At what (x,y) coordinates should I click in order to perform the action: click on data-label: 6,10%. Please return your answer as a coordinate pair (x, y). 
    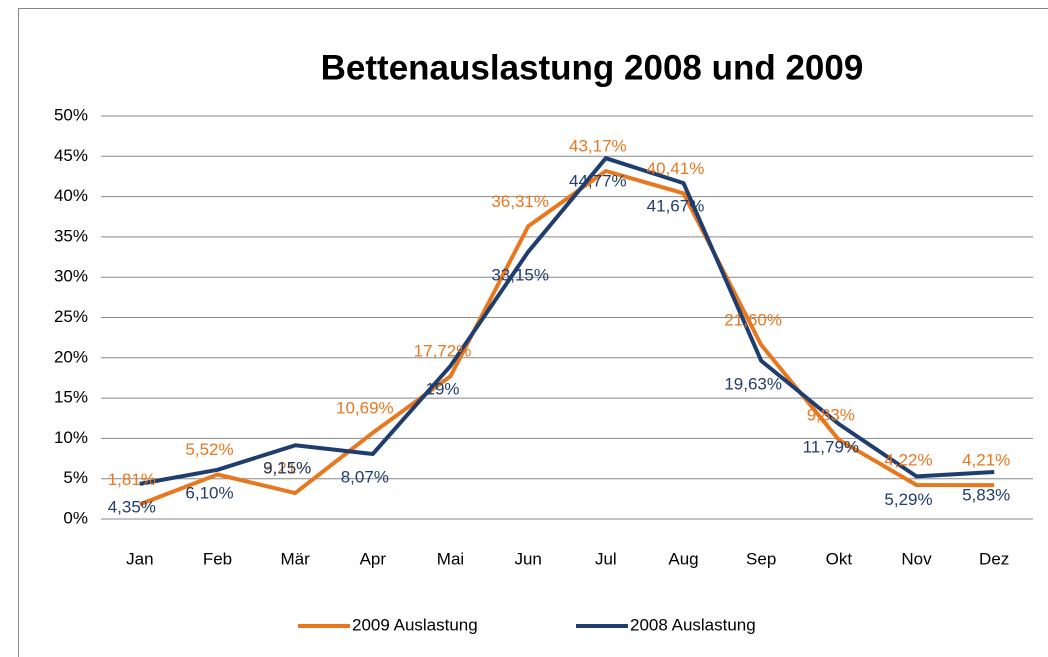
    Looking at the image, I should click on (209, 492).